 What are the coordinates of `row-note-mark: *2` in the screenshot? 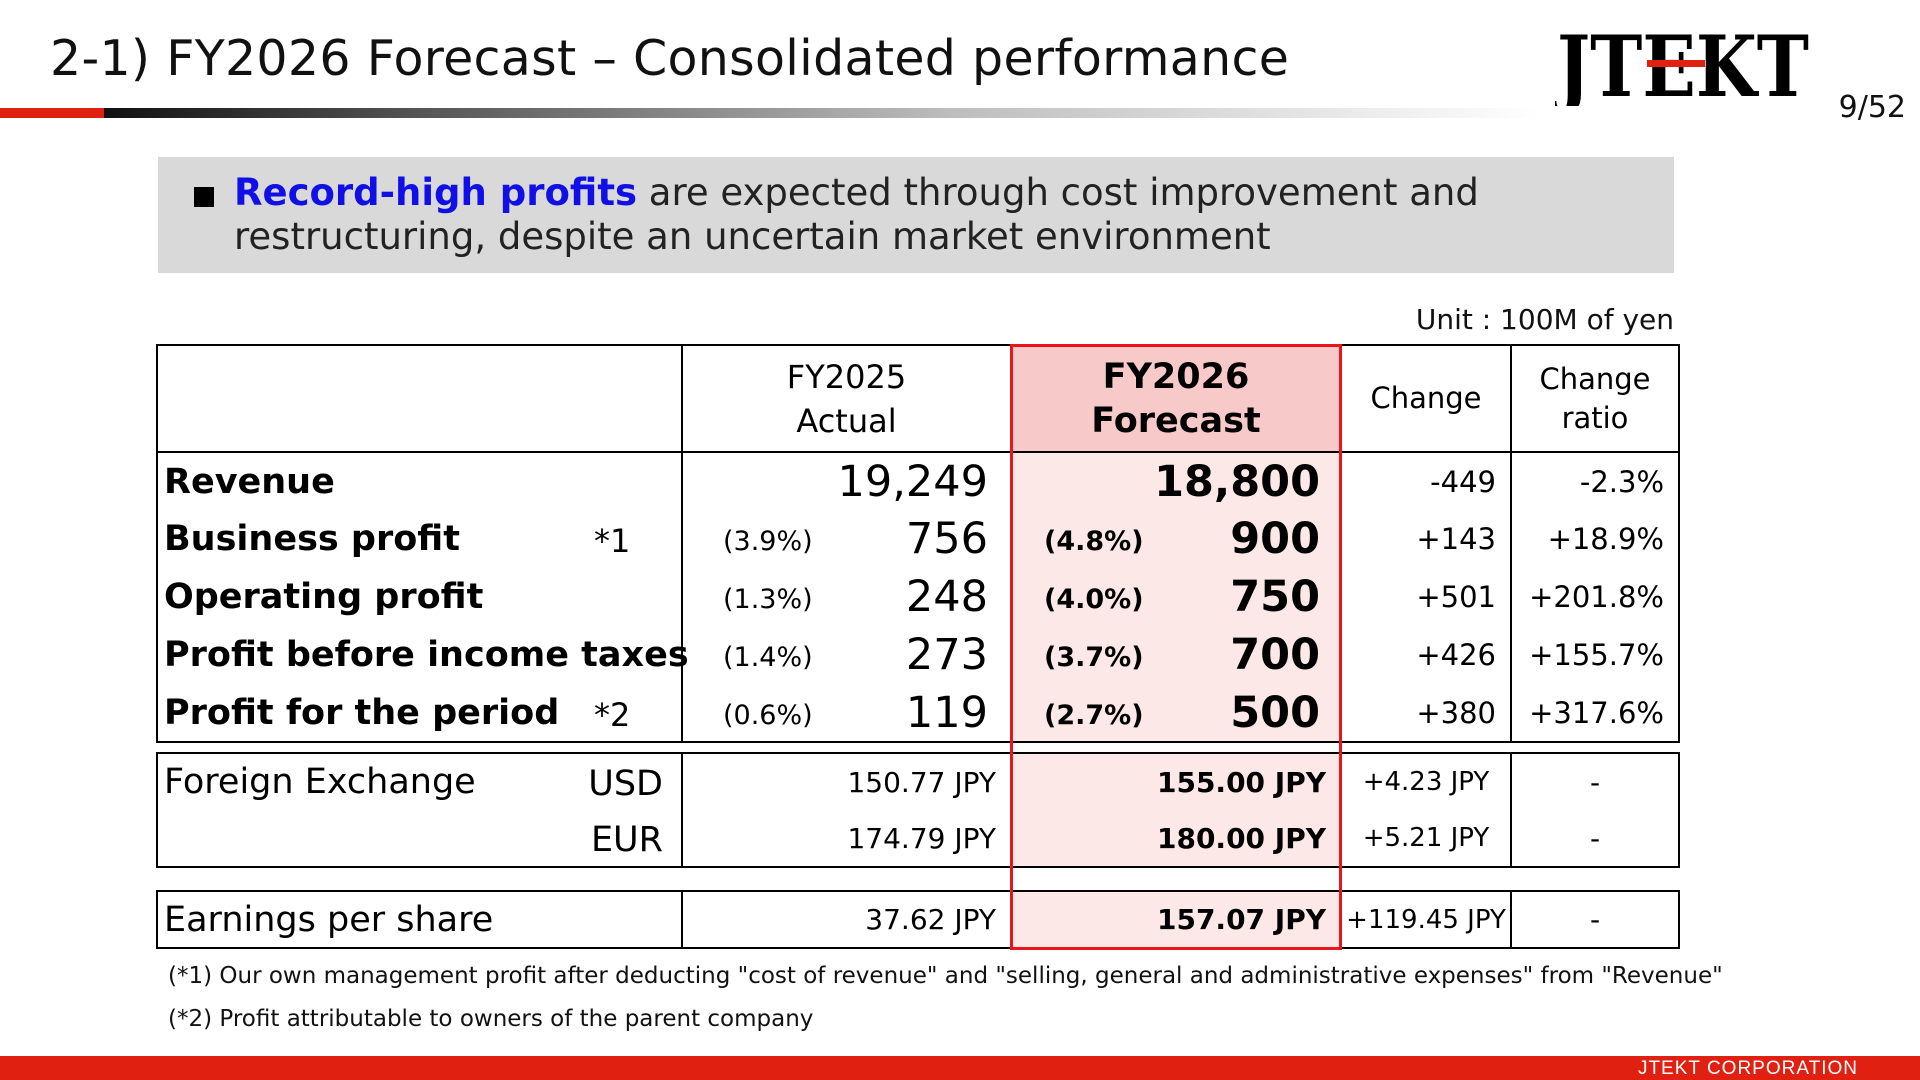 It's located at (612, 715).